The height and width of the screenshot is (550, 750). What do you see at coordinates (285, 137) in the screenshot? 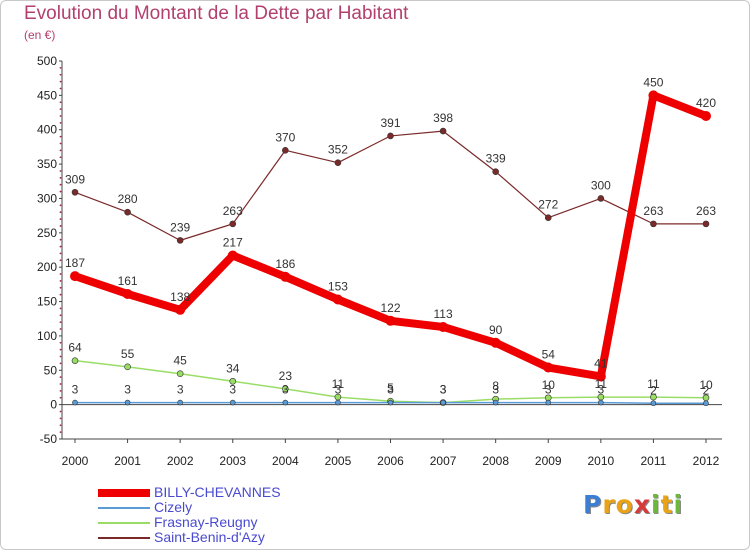
I see `data-label: 370` at bounding box center [285, 137].